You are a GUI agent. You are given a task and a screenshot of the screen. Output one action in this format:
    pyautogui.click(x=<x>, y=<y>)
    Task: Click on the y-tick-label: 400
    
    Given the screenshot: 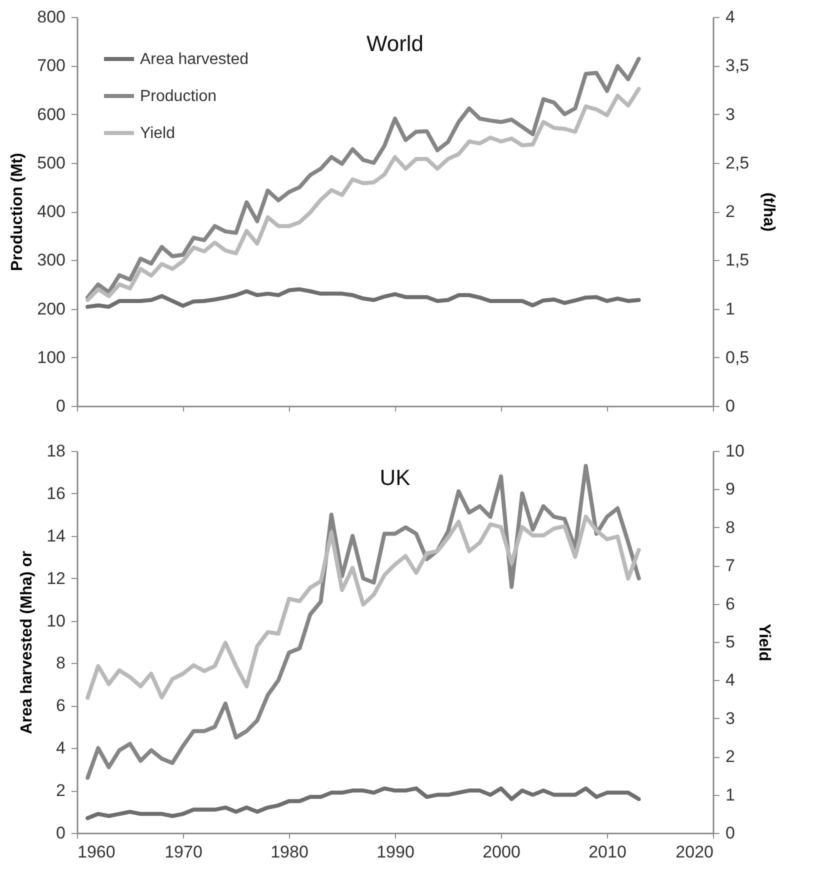 What is the action you would take?
    pyautogui.click(x=51, y=211)
    